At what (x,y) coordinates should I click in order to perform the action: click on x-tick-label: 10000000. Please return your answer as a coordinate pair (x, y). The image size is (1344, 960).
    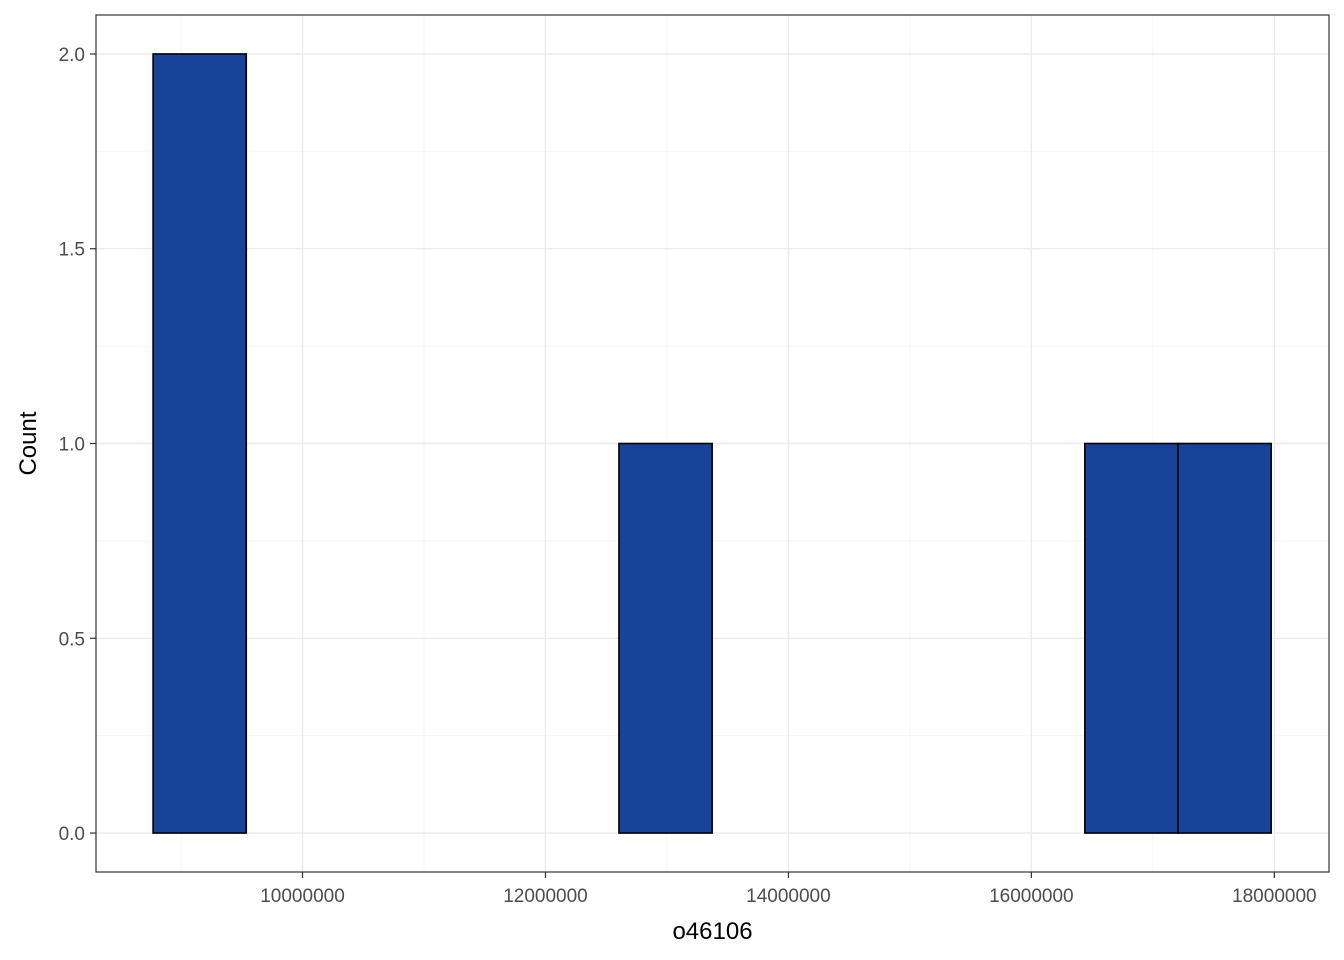
    Looking at the image, I should click on (302, 896).